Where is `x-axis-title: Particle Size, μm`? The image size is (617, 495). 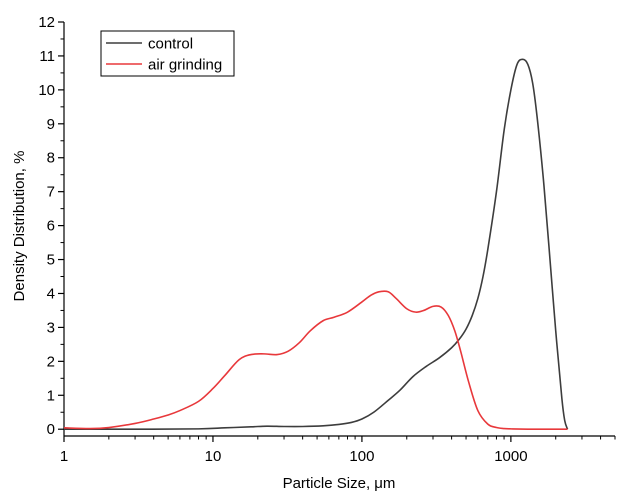
x-axis-title: Particle Size, μm is located at coordinates (339, 483).